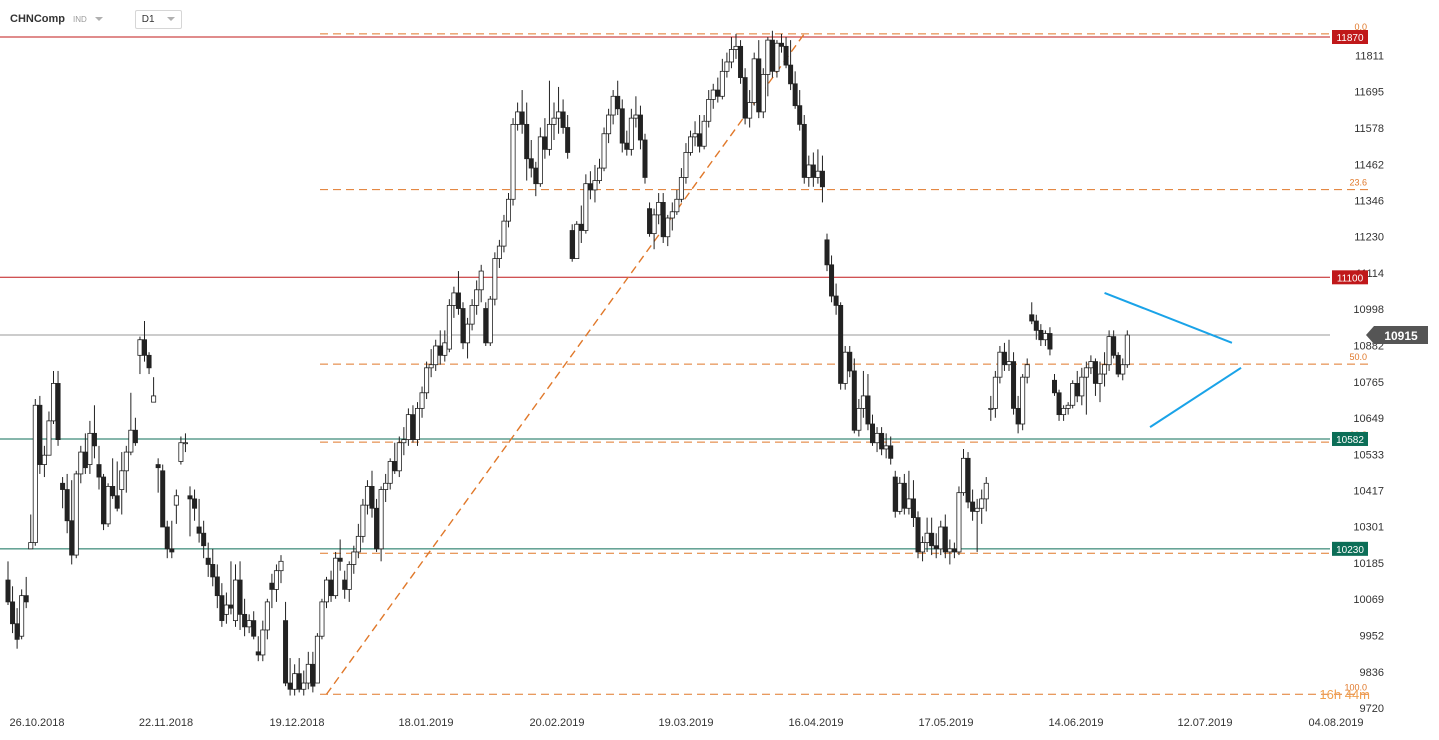 The image size is (1439, 740). I want to click on level-tag-11100: 11100, so click(1350, 277).